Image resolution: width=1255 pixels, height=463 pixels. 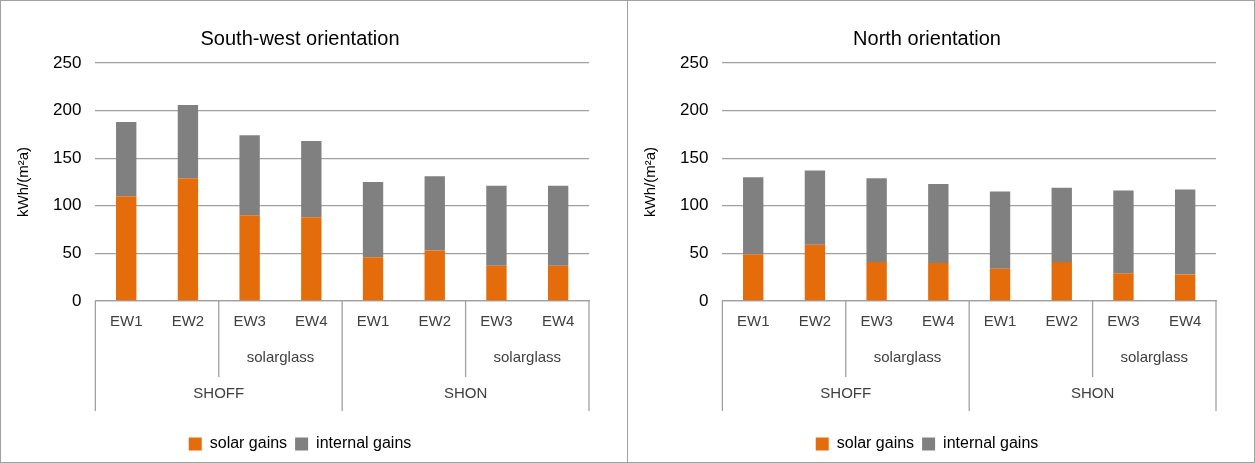 I want to click on chart-title: North orientation, so click(x=927, y=37).